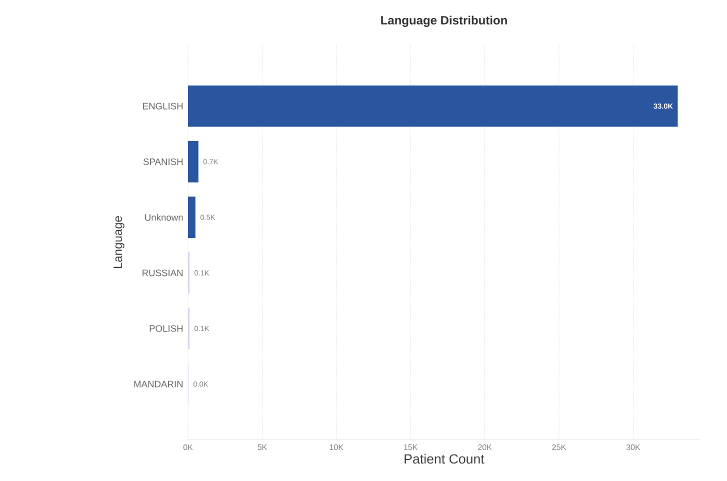 This screenshot has width=727, height=481. Describe the element at coordinates (337, 447) in the screenshot. I see `x-tick-label: 10K` at that location.